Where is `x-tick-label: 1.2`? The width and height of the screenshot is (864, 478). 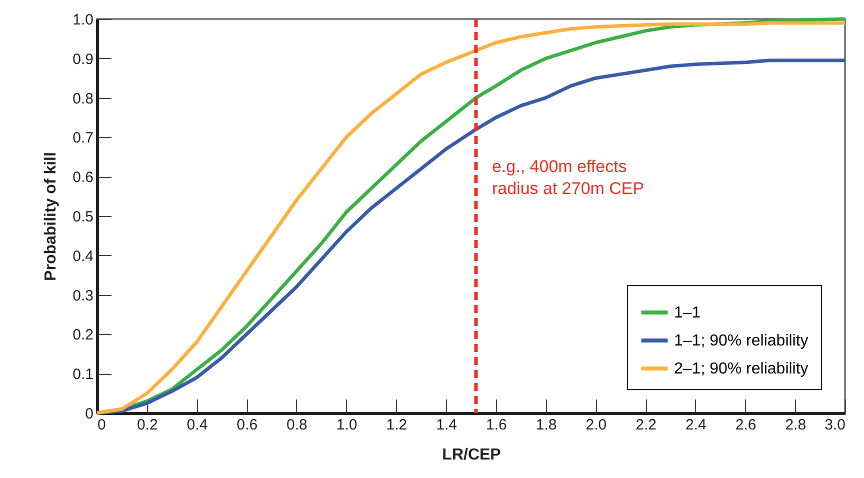 x-tick-label: 1.2 is located at coordinates (397, 425).